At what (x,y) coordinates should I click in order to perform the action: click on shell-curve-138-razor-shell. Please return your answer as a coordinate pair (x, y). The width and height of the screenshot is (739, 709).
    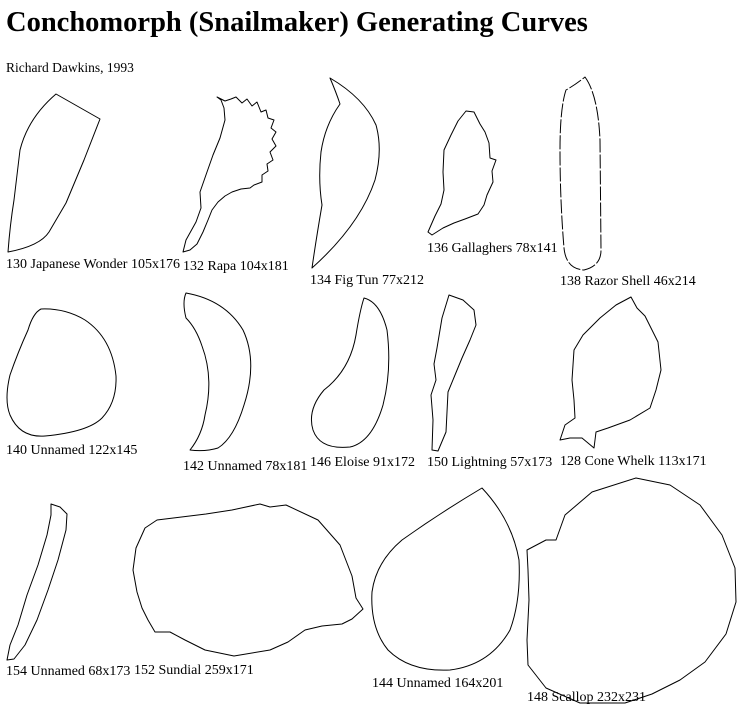
    Looking at the image, I should click on (580, 173).